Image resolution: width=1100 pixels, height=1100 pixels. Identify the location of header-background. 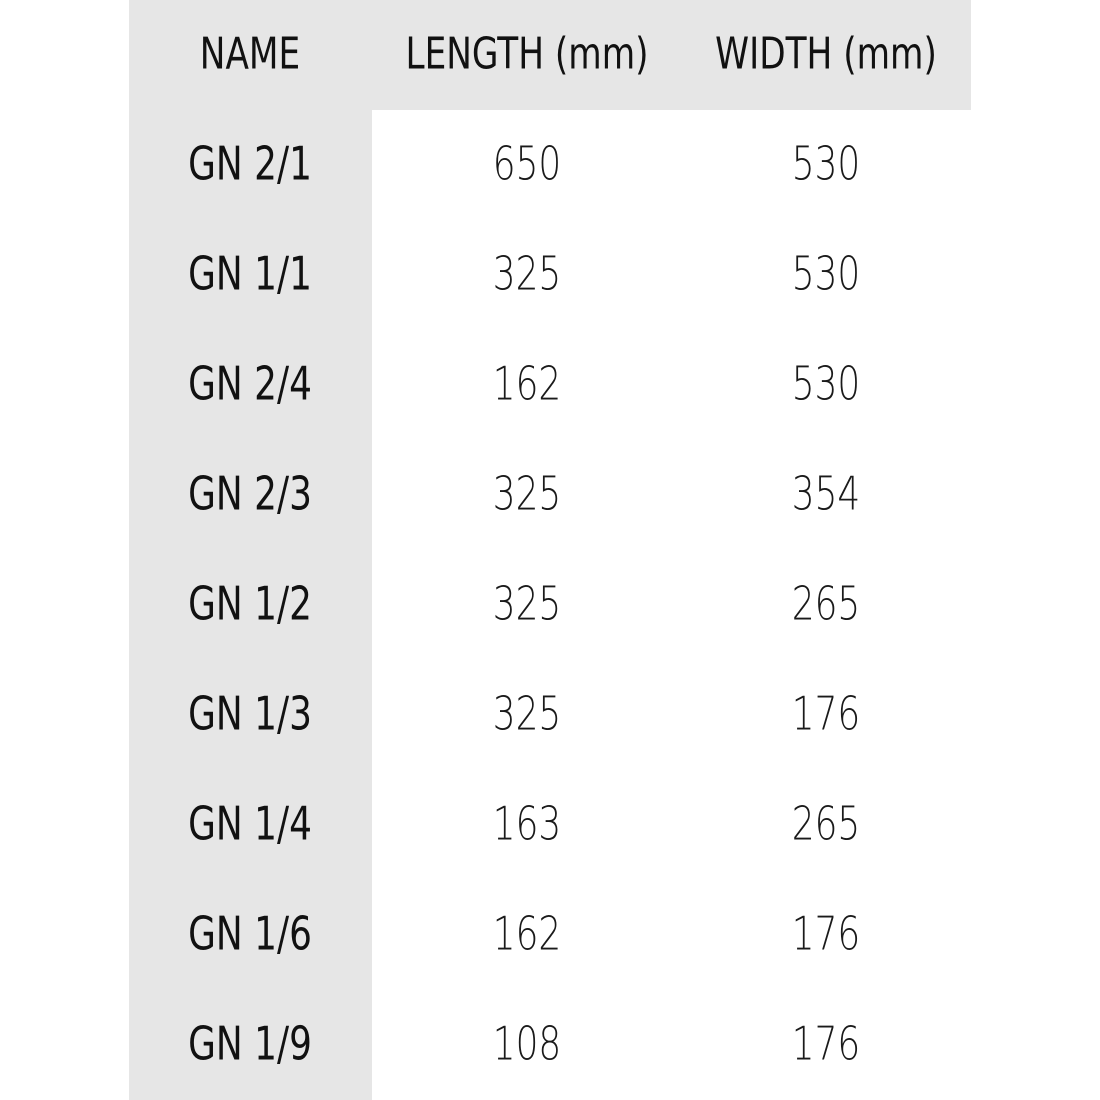
(550, 55).